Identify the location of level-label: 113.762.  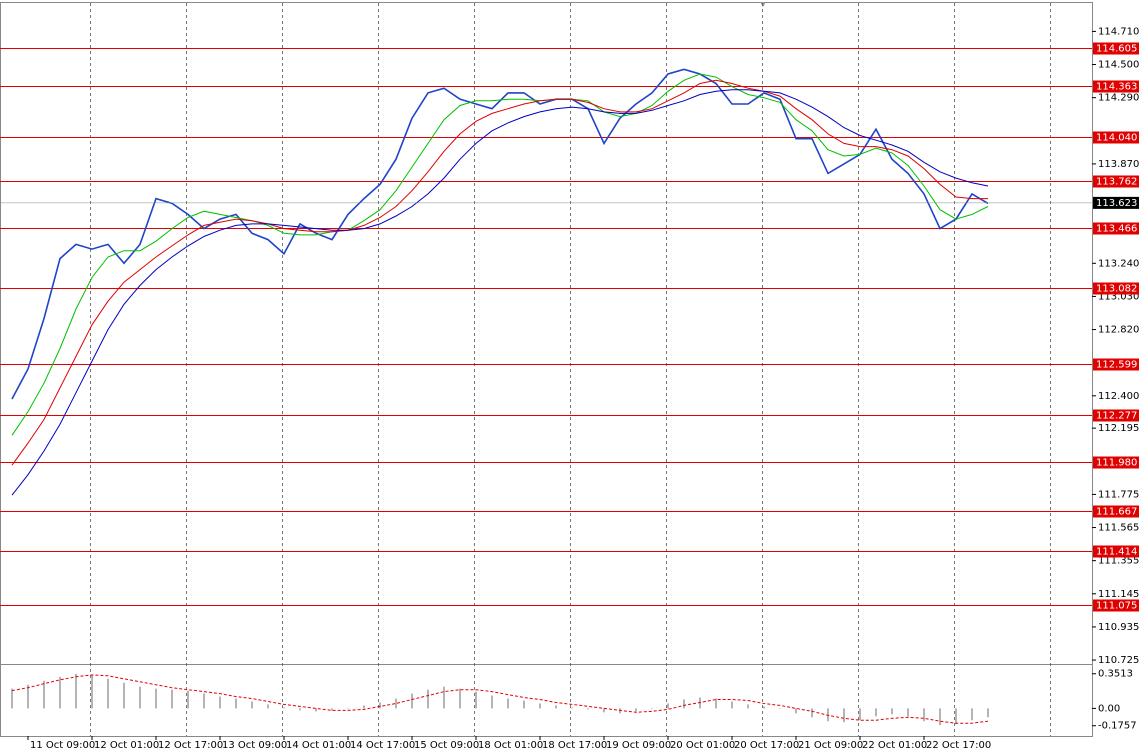
(1116, 182).